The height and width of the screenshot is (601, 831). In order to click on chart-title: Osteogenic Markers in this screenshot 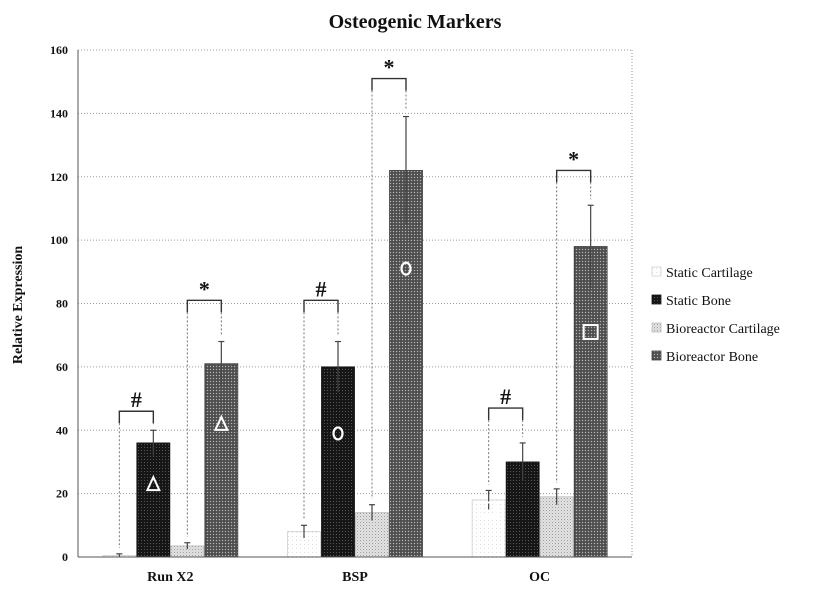, I will do `click(415, 22)`.